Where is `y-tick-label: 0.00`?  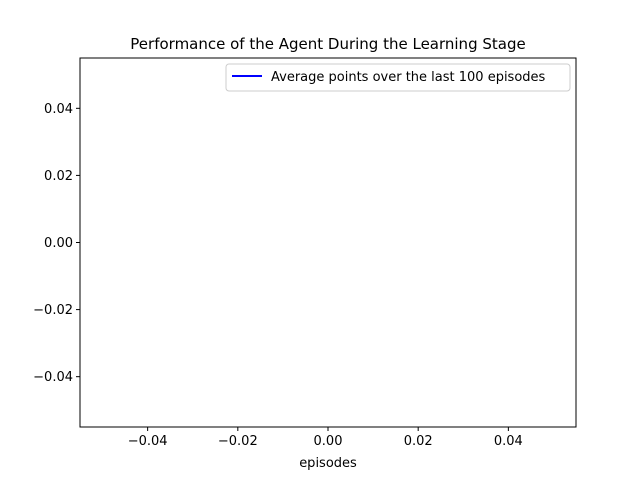 y-tick-label: 0.00 is located at coordinates (58, 243).